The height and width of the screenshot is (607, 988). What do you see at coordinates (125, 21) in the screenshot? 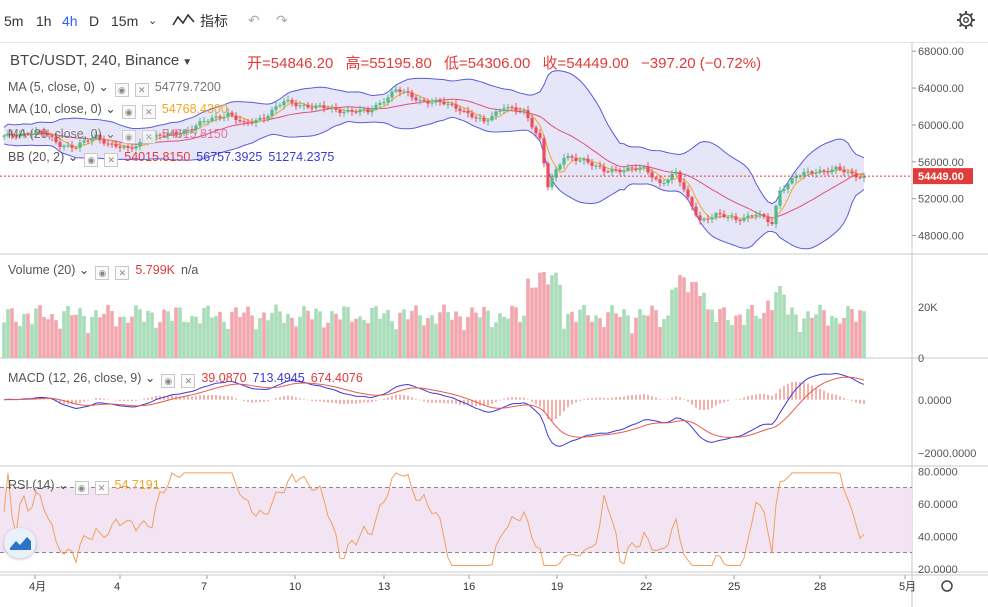
I see `interval-15m: 15m` at bounding box center [125, 21].